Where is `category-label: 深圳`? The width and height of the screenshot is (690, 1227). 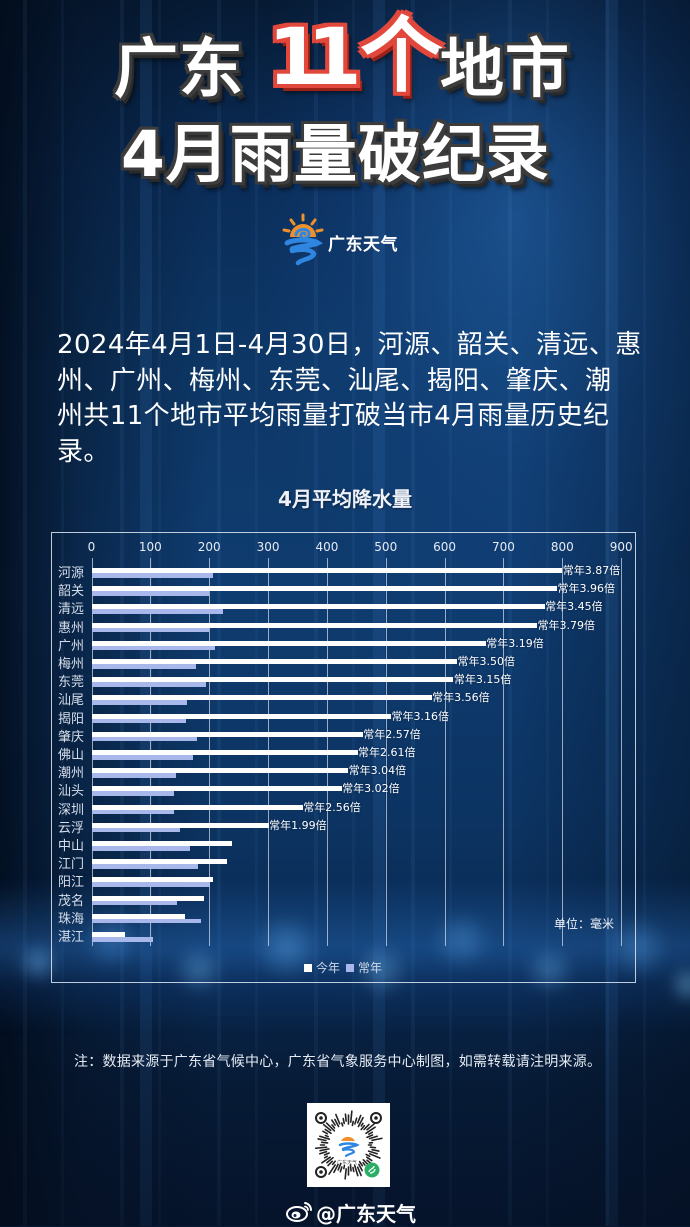
category-label: 深圳 is located at coordinates (71, 811).